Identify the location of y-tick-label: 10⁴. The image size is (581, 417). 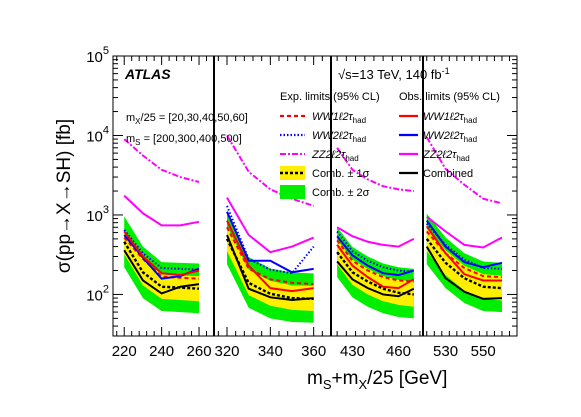
(97, 134).